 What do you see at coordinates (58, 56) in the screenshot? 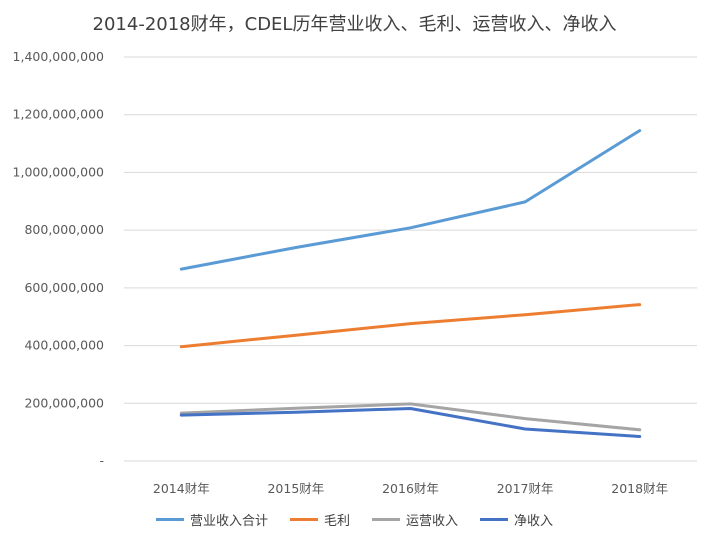
I see `y-tick-label: 1,400,000,000` at bounding box center [58, 56].